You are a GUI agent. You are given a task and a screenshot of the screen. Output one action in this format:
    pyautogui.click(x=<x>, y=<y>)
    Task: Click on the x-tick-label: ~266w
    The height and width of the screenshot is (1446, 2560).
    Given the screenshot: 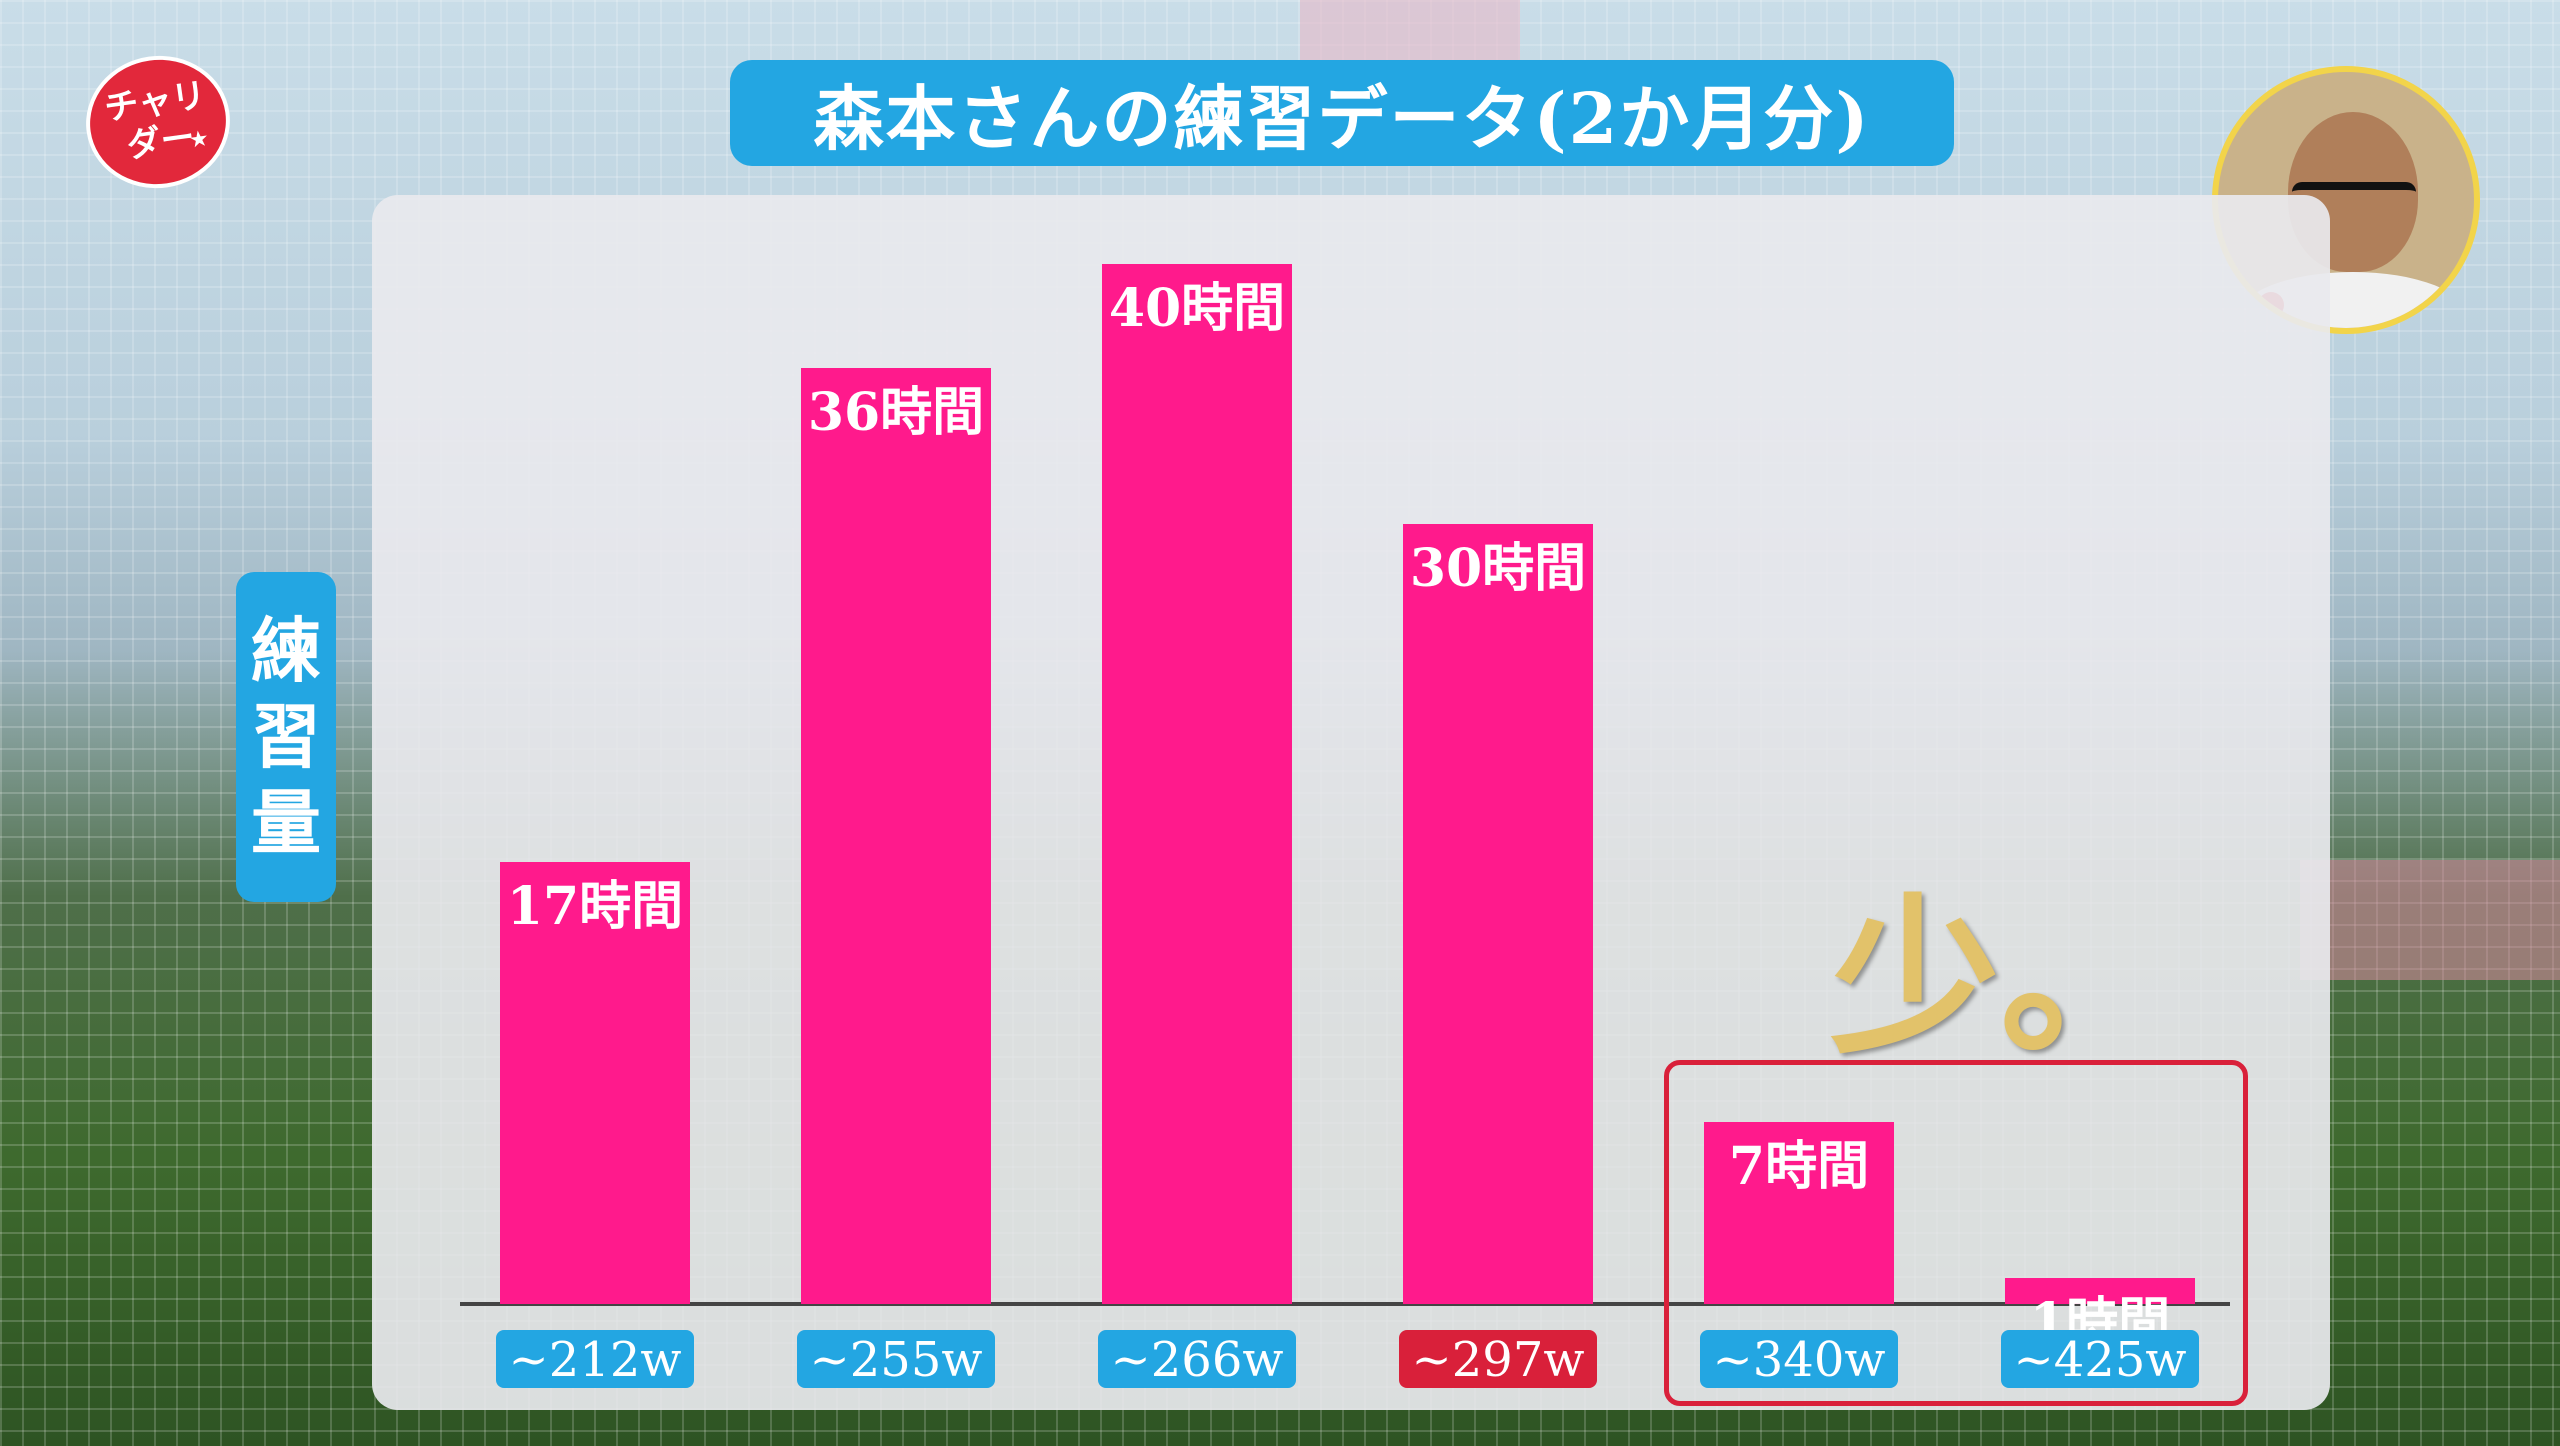 What is the action you would take?
    pyautogui.click(x=1197, y=1360)
    